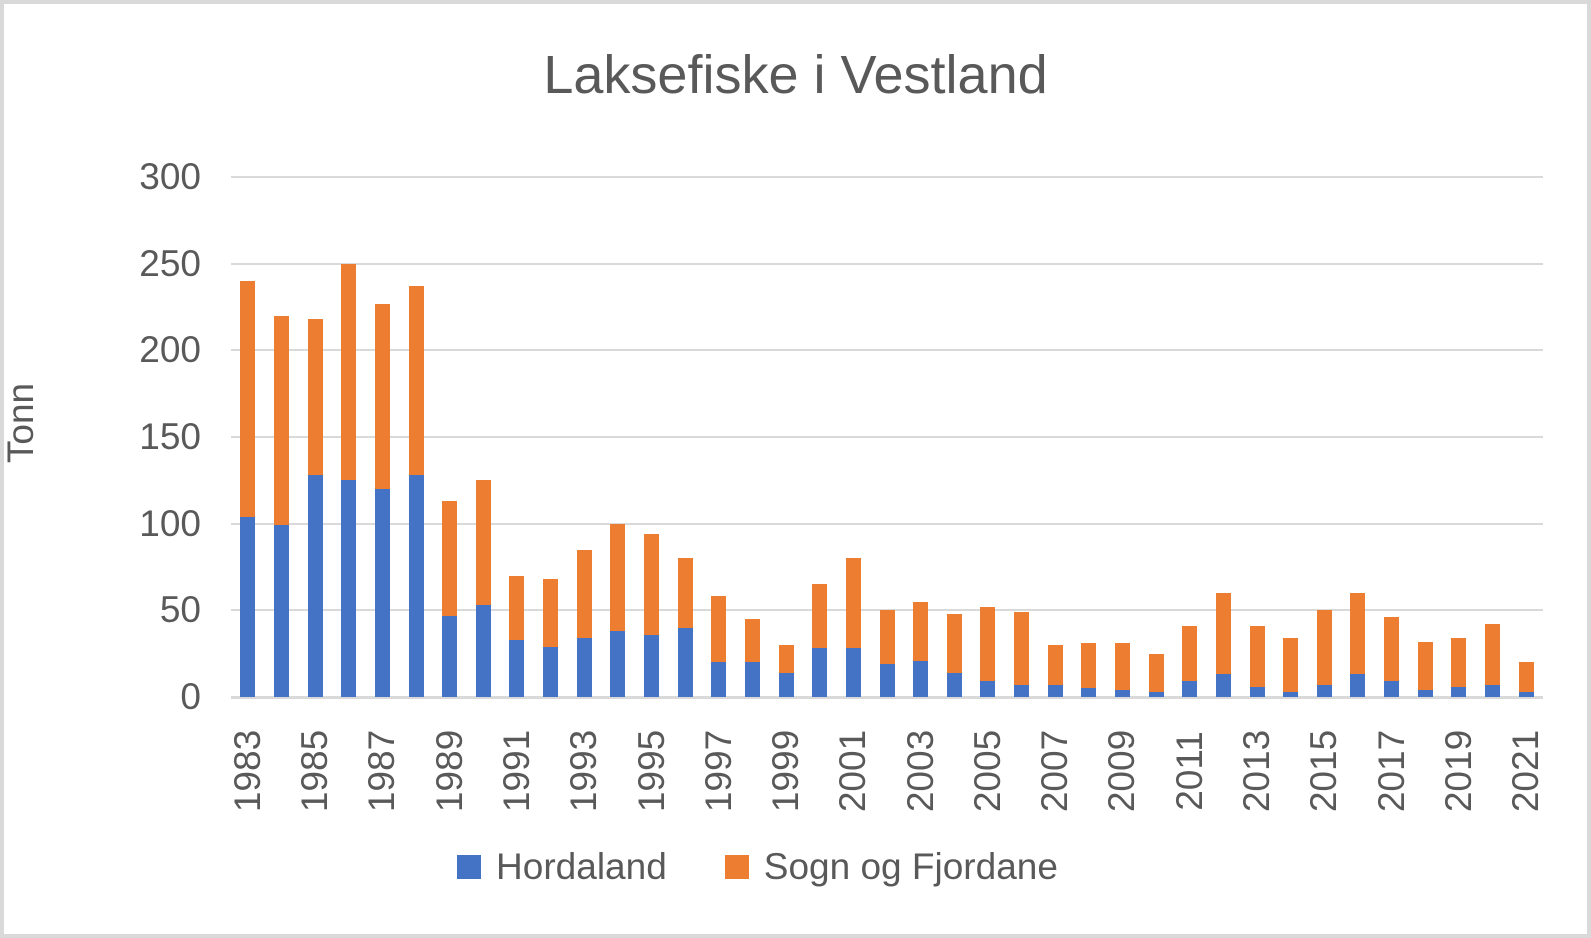 The height and width of the screenshot is (938, 1591). Describe the element at coordinates (651, 665) in the screenshot. I see `bar-segment-hordaland-1995` at that location.